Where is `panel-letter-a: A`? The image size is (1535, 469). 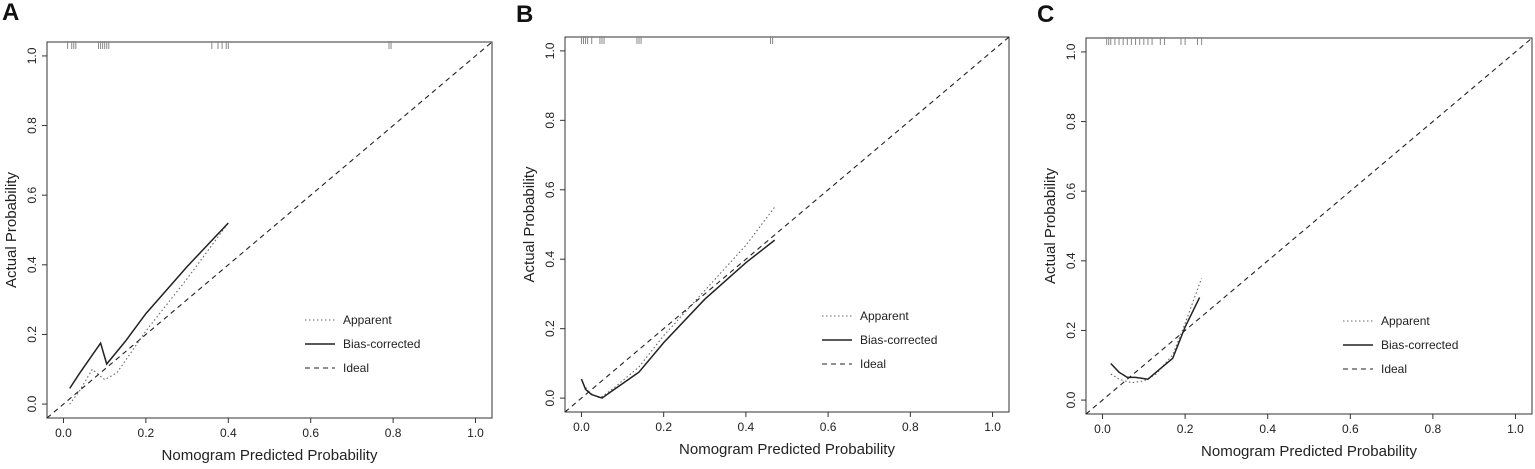 panel-letter-a: A is located at coordinates (10, 13).